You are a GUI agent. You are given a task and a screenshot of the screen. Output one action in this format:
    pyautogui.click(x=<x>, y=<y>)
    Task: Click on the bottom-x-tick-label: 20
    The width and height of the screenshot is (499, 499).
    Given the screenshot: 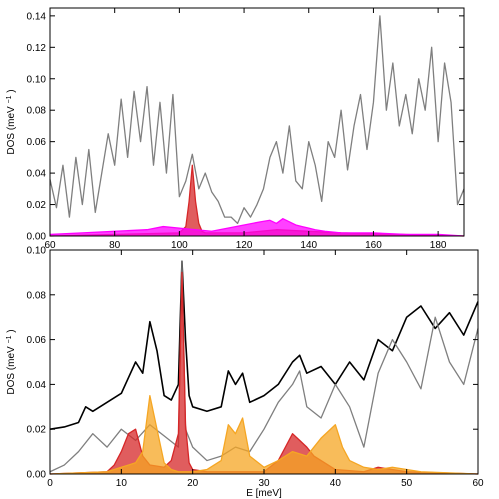 What is the action you would take?
    pyautogui.click(x=193, y=483)
    